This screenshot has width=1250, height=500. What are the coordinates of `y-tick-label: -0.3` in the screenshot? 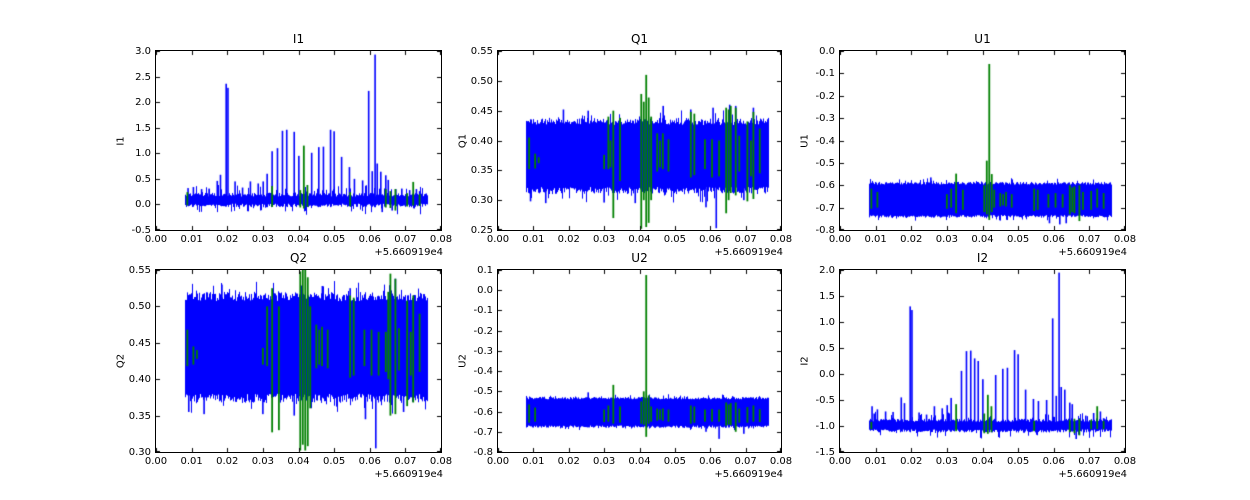 It's located at (825, 119).